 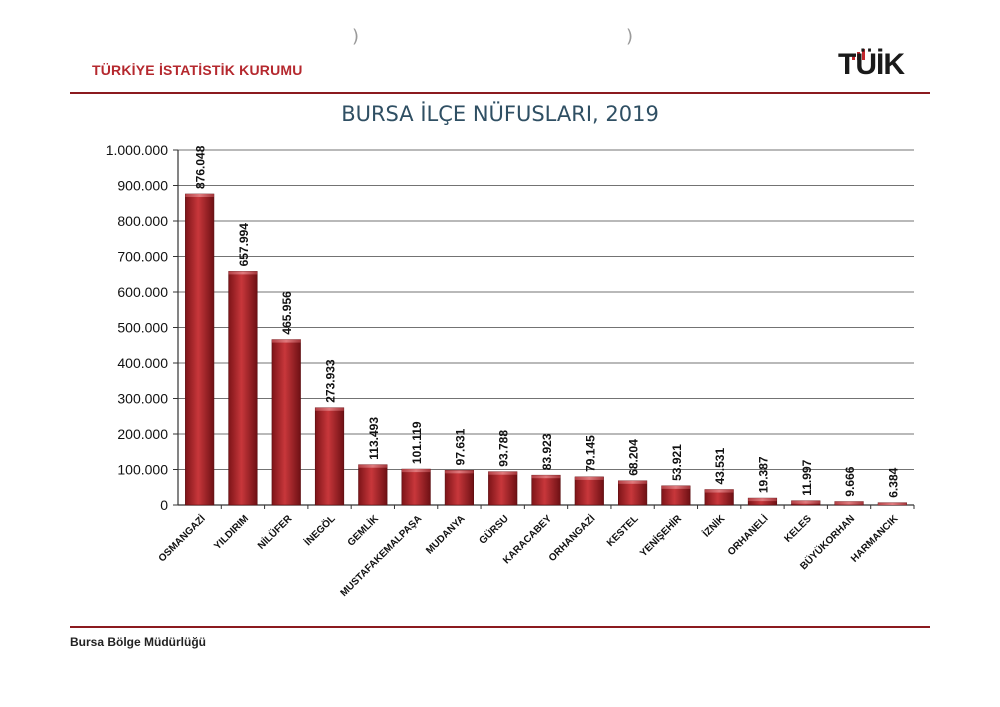 What do you see at coordinates (197, 70) in the screenshot?
I see `organization-name: TÜRKİYE İSTATİSTİK KURUMU` at bounding box center [197, 70].